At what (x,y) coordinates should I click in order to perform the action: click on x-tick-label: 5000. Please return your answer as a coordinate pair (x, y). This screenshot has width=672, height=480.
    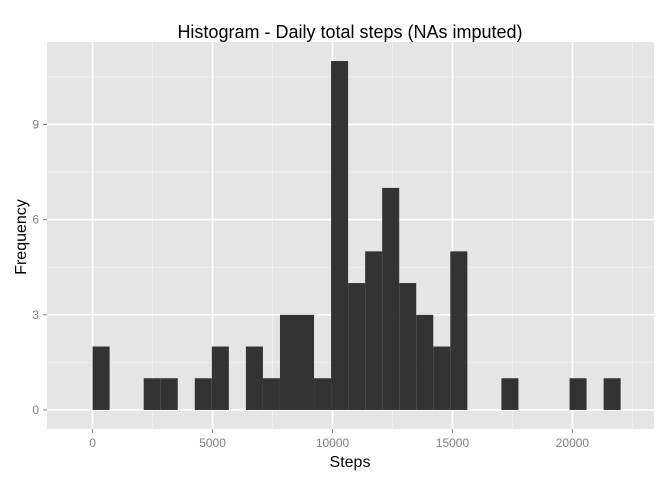
    Looking at the image, I should click on (212, 443).